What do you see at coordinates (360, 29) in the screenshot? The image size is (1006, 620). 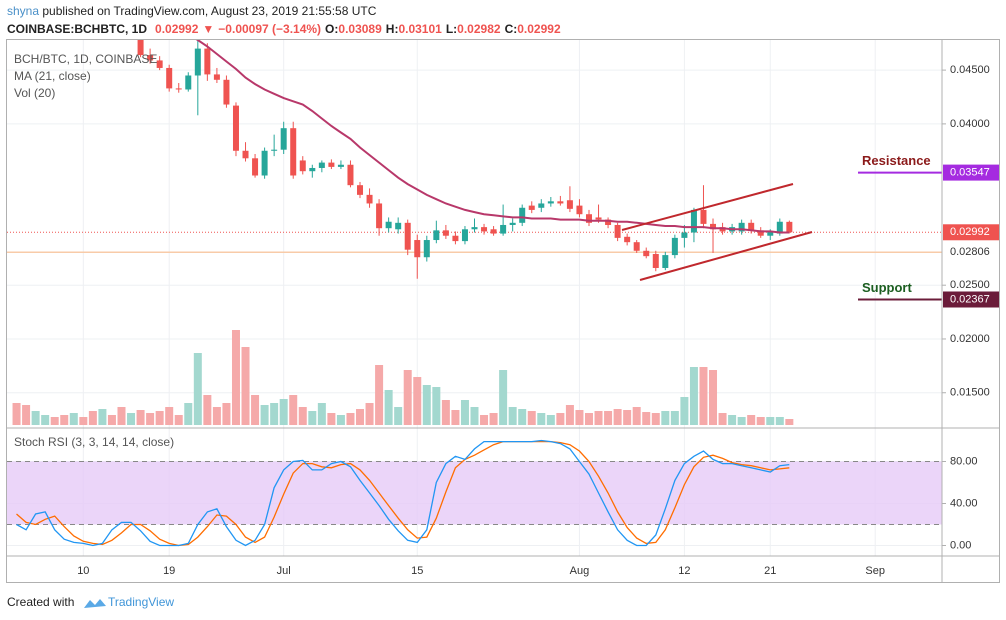 I see `ohlc-value: 0.03089` at bounding box center [360, 29].